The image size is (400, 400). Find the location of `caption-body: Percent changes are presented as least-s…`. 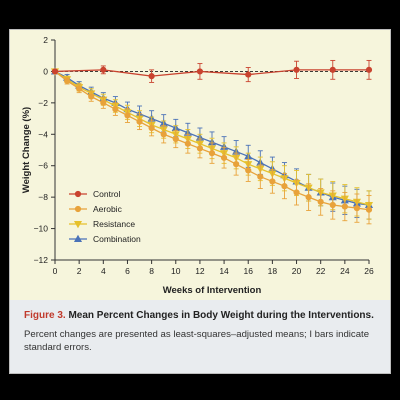

caption-body: Percent changes are presented as least-s… is located at coordinates (197, 341).